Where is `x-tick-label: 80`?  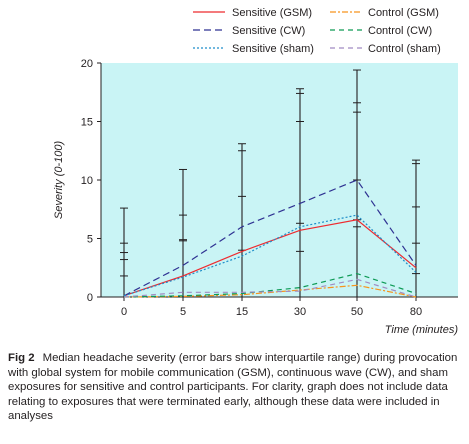 x-tick-label: 80 is located at coordinates (416, 312).